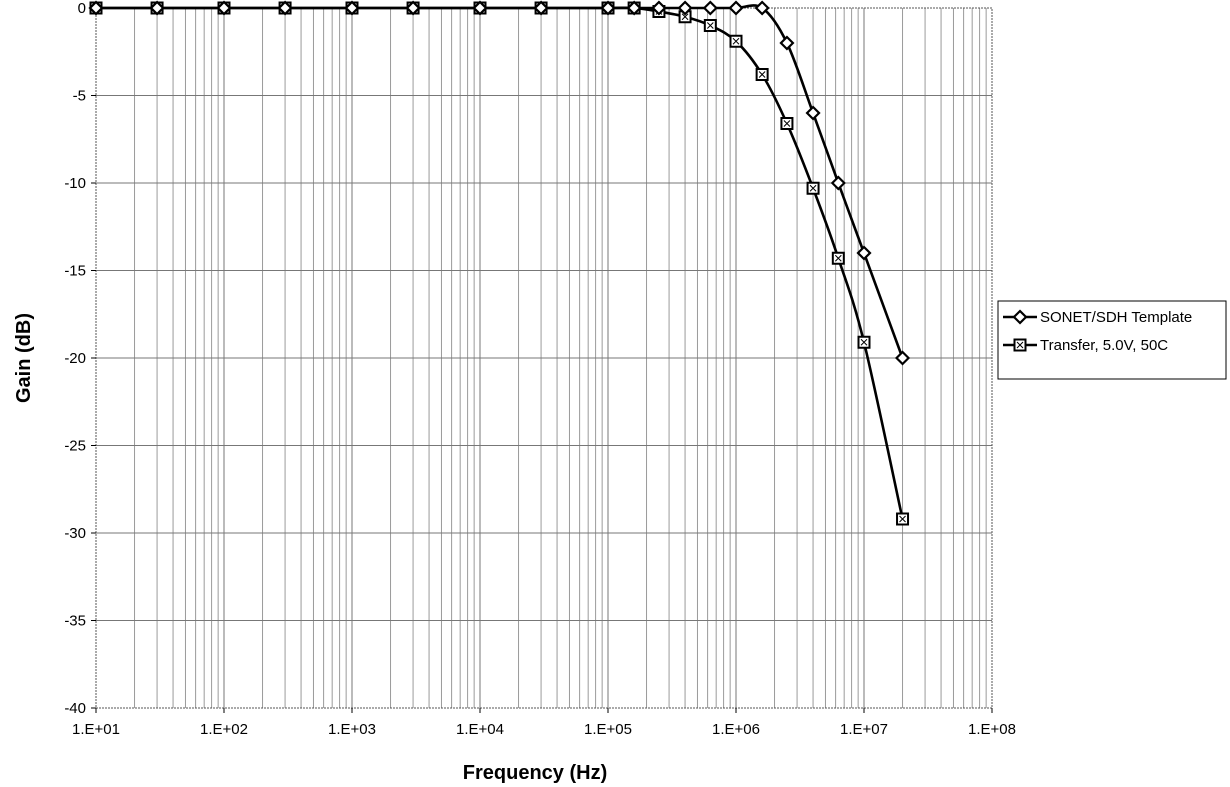  Describe the element at coordinates (96, 729) in the screenshot. I see `x-tick-label: 1.E+01` at that location.